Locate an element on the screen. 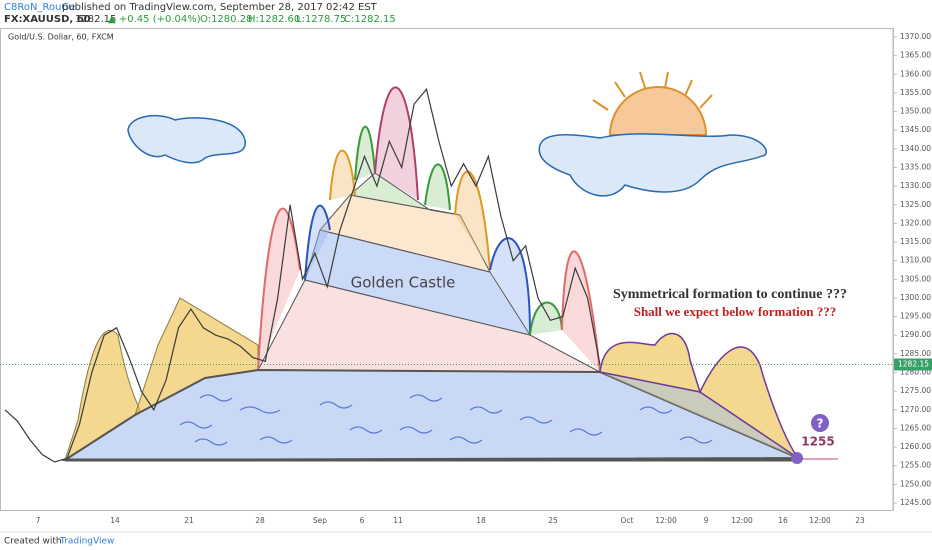 The image size is (932, 550). price: 1282.15 is located at coordinates (95, 19).